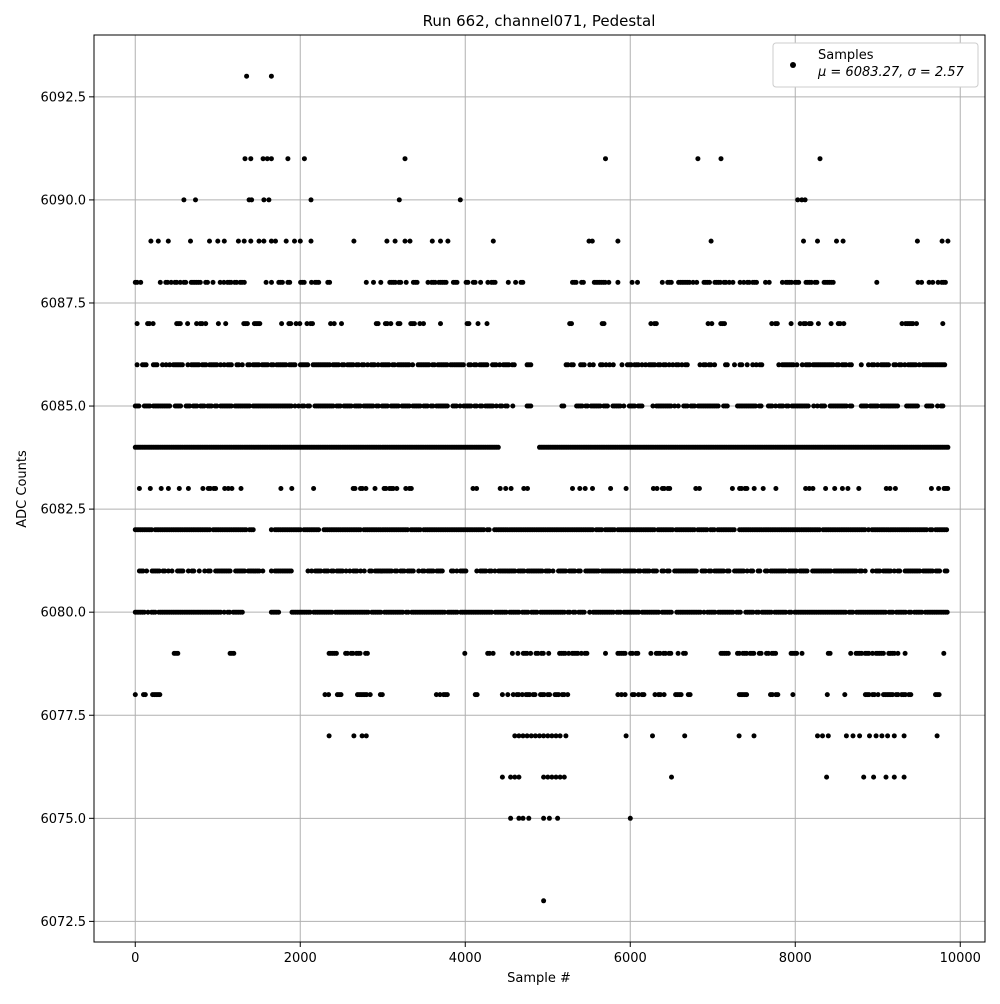 This screenshot has height=1004, width=1000. I want to click on y-tick-label: 6087.5, so click(64, 303).